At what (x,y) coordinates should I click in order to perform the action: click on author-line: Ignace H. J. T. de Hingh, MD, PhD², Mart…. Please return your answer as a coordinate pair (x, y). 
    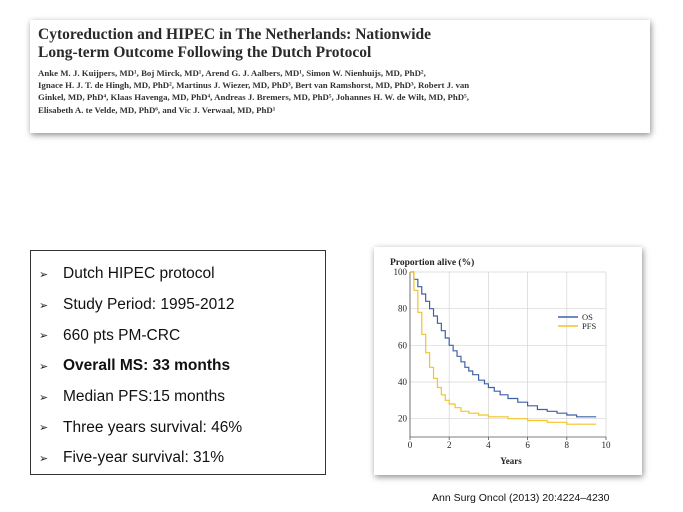
    Looking at the image, I should click on (254, 85).